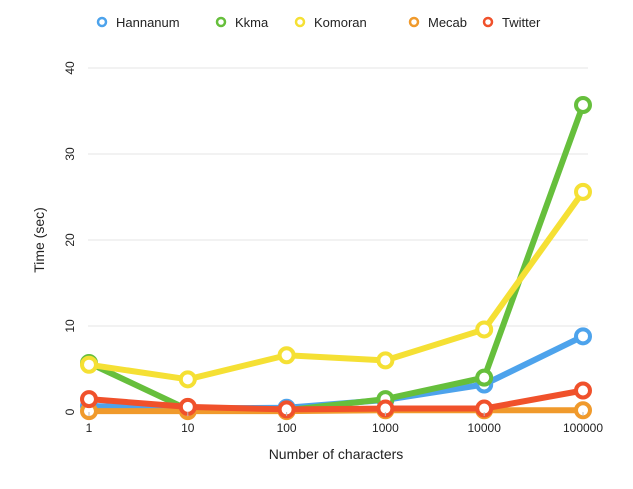 The height and width of the screenshot is (489, 633). I want to click on y-tick-label: 0, so click(70, 411).